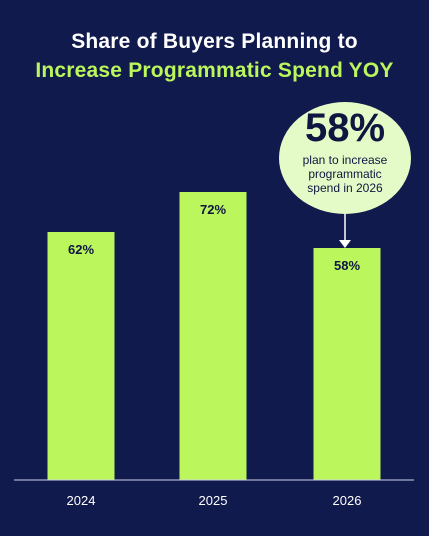 This screenshot has height=536, width=429. Describe the element at coordinates (81, 500) in the screenshot. I see `x-tick-label: 2024` at that location.